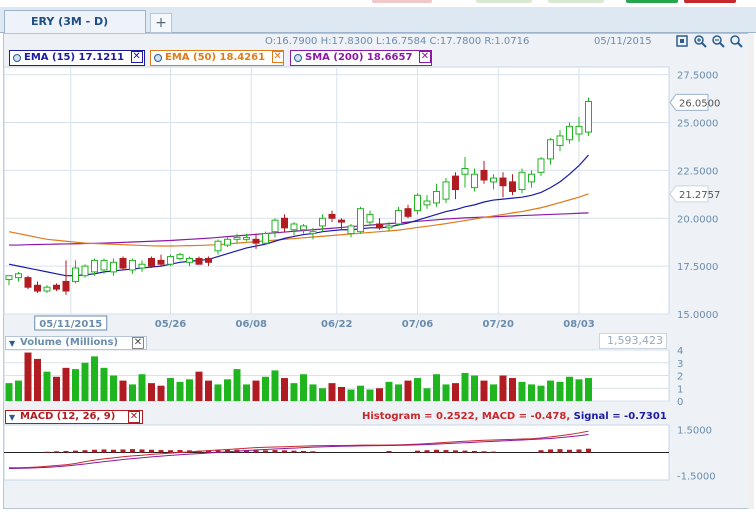  What do you see at coordinates (718, 42) in the screenshot?
I see `zoom-out-icon` at bounding box center [718, 42].